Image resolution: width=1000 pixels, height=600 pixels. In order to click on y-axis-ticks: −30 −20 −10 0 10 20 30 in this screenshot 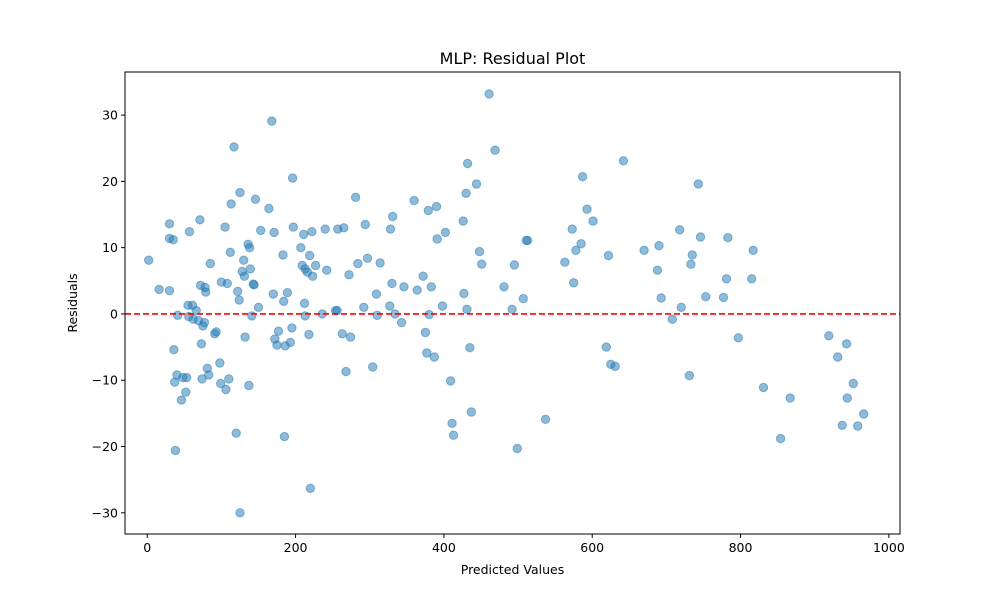, I will do `click(108, 314)`.